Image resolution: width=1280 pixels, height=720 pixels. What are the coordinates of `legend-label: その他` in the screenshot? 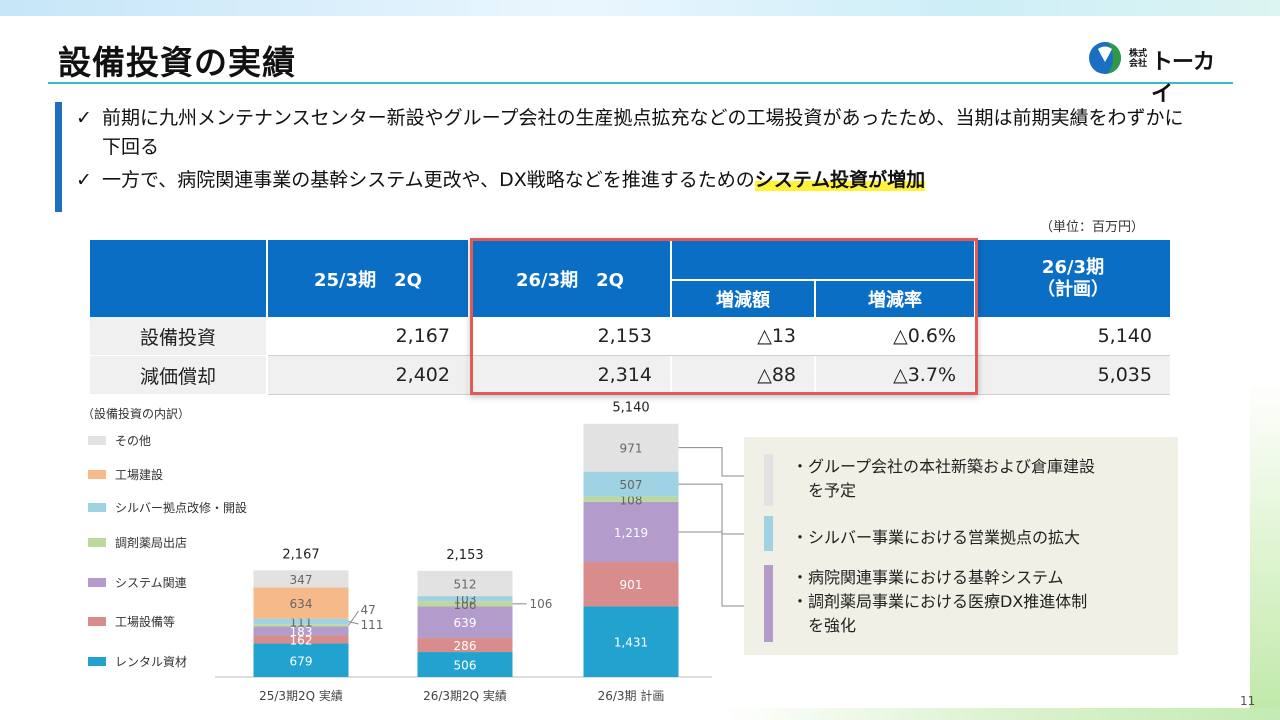 It's located at (133, 441).